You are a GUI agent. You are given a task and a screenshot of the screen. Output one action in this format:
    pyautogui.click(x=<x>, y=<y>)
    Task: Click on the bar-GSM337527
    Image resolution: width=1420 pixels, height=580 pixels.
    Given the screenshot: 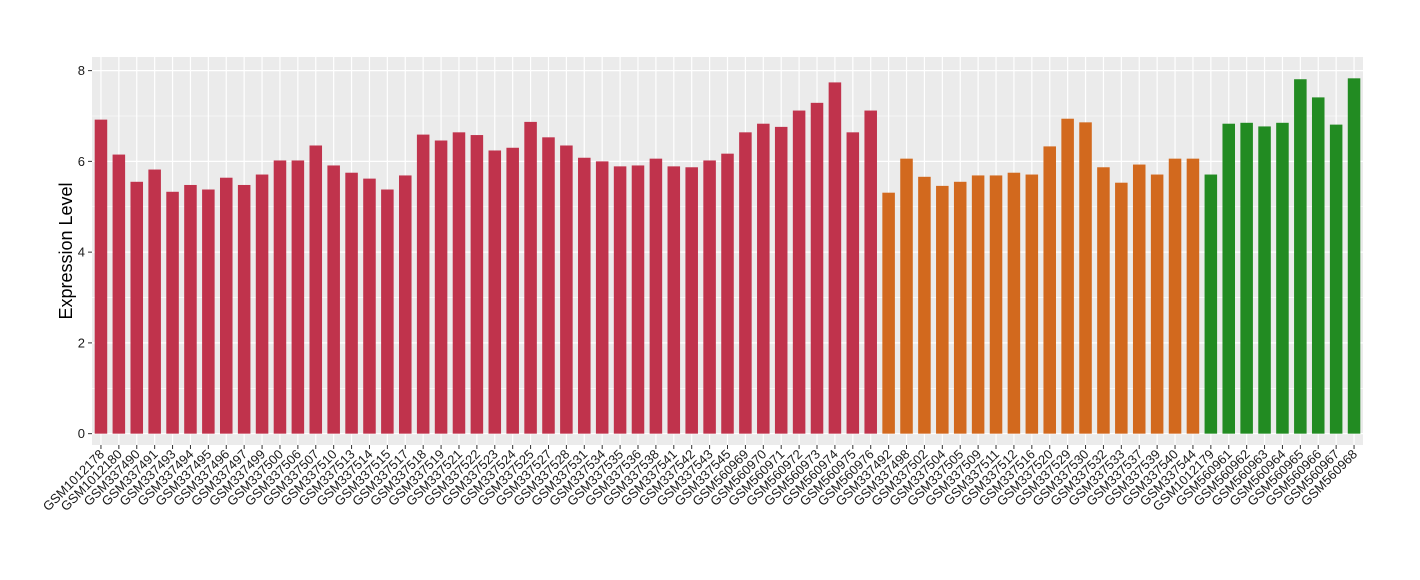 What is the action you would take?
    pyautogui.click(x=548, y=285)
    